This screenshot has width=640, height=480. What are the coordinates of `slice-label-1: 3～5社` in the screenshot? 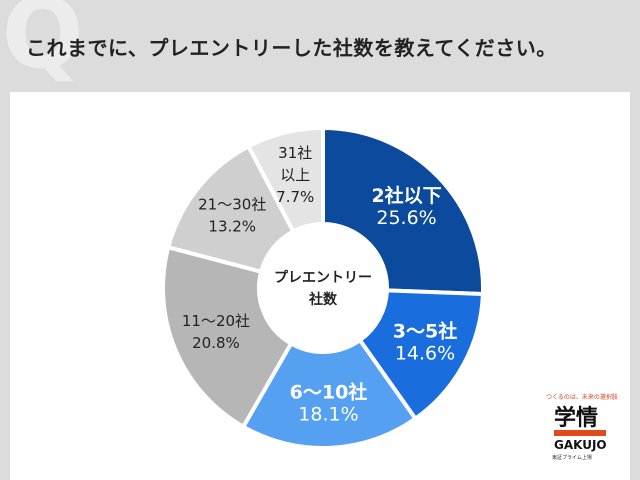 It's located at (425, 331).